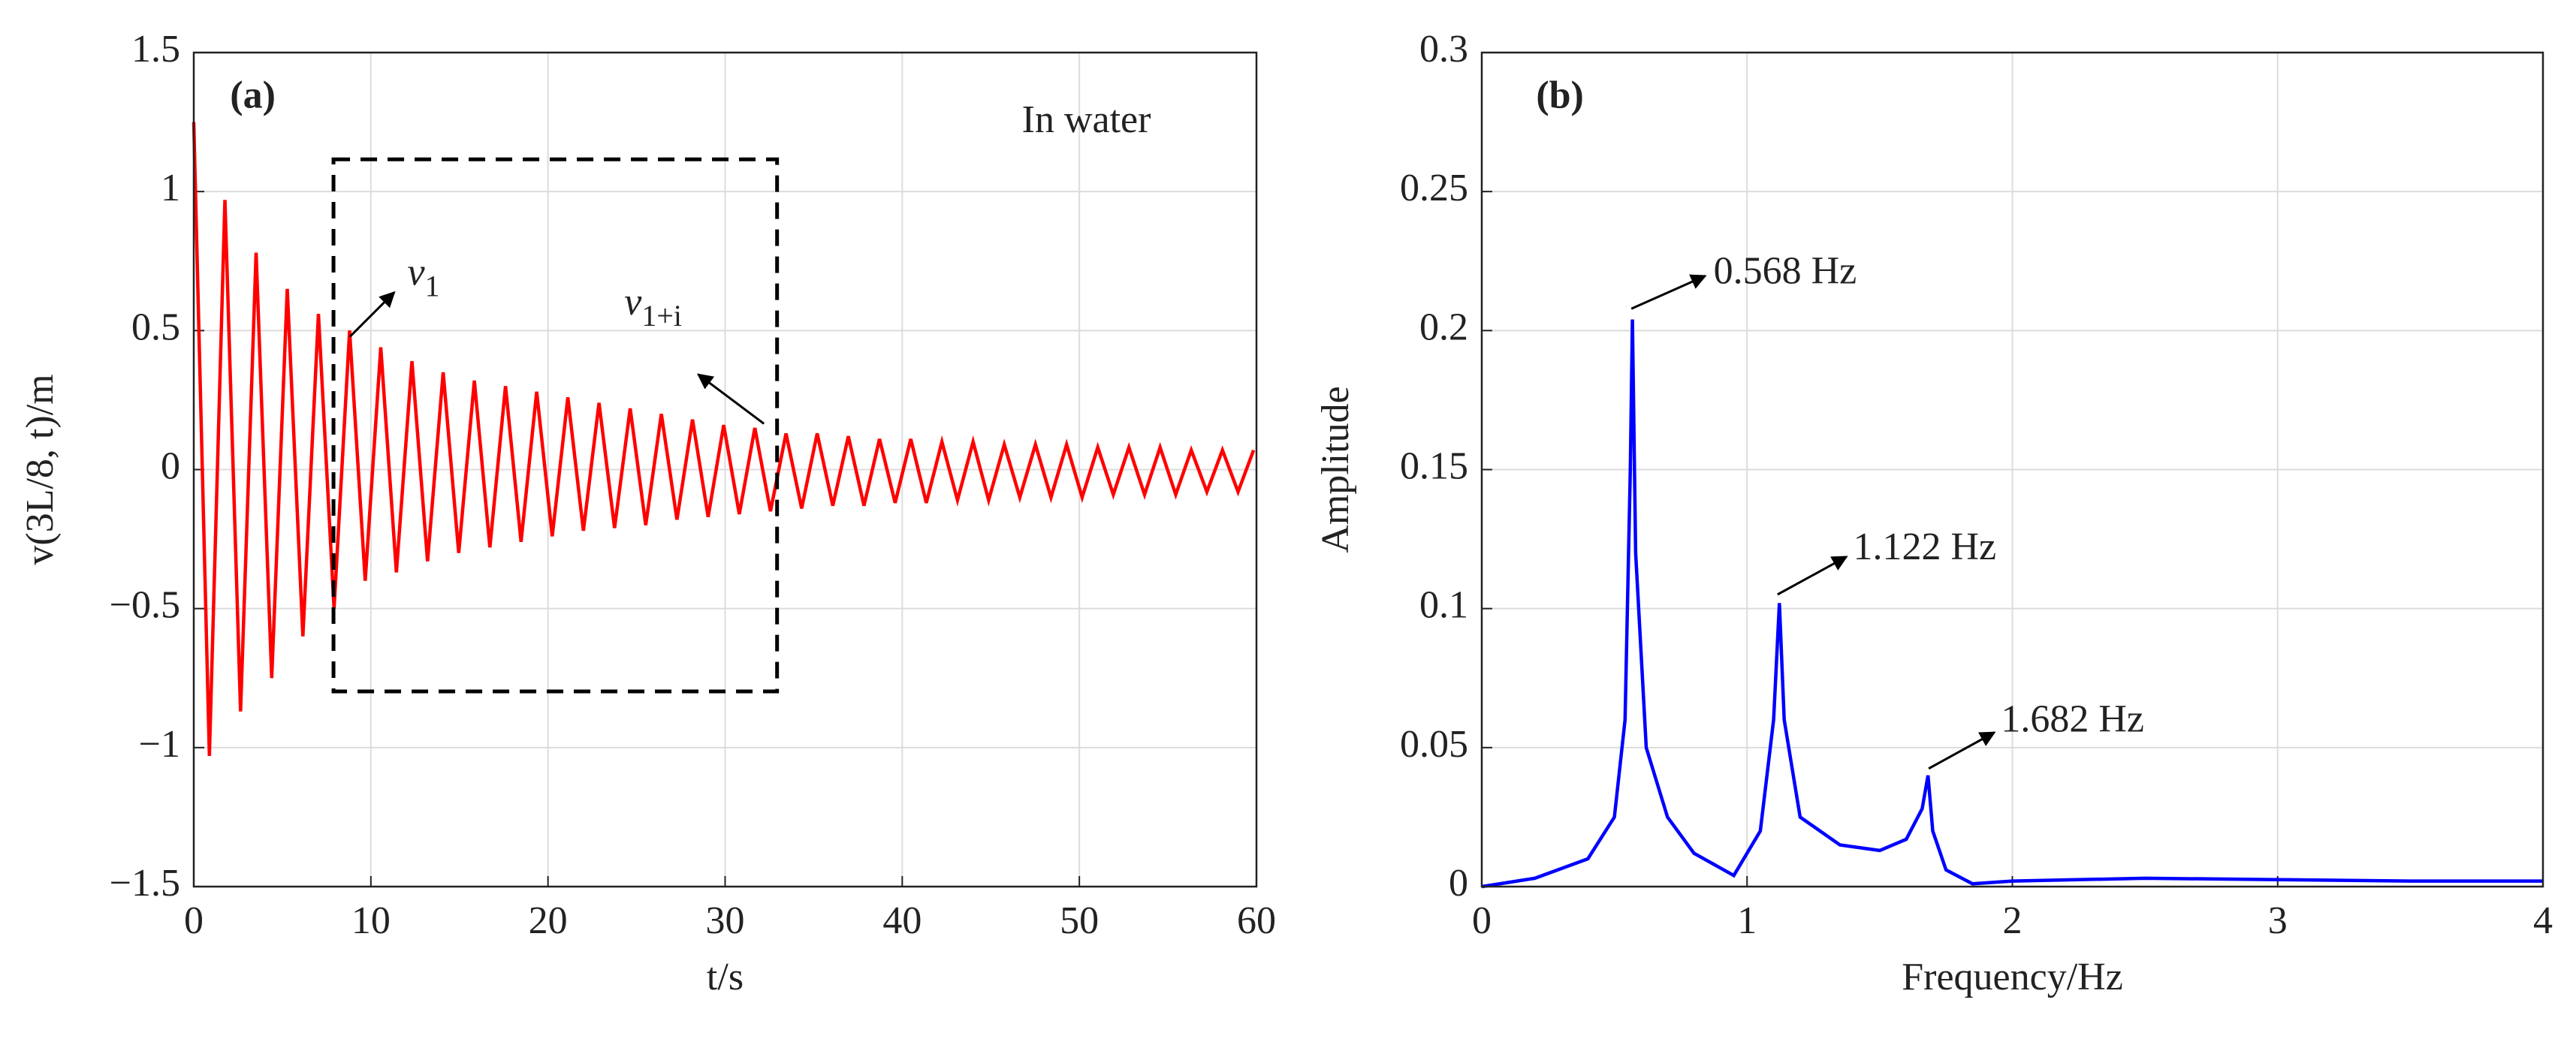 The image size is (2576, 1042). I want to click on y-tick-label: −0.5, so click(145, 605).